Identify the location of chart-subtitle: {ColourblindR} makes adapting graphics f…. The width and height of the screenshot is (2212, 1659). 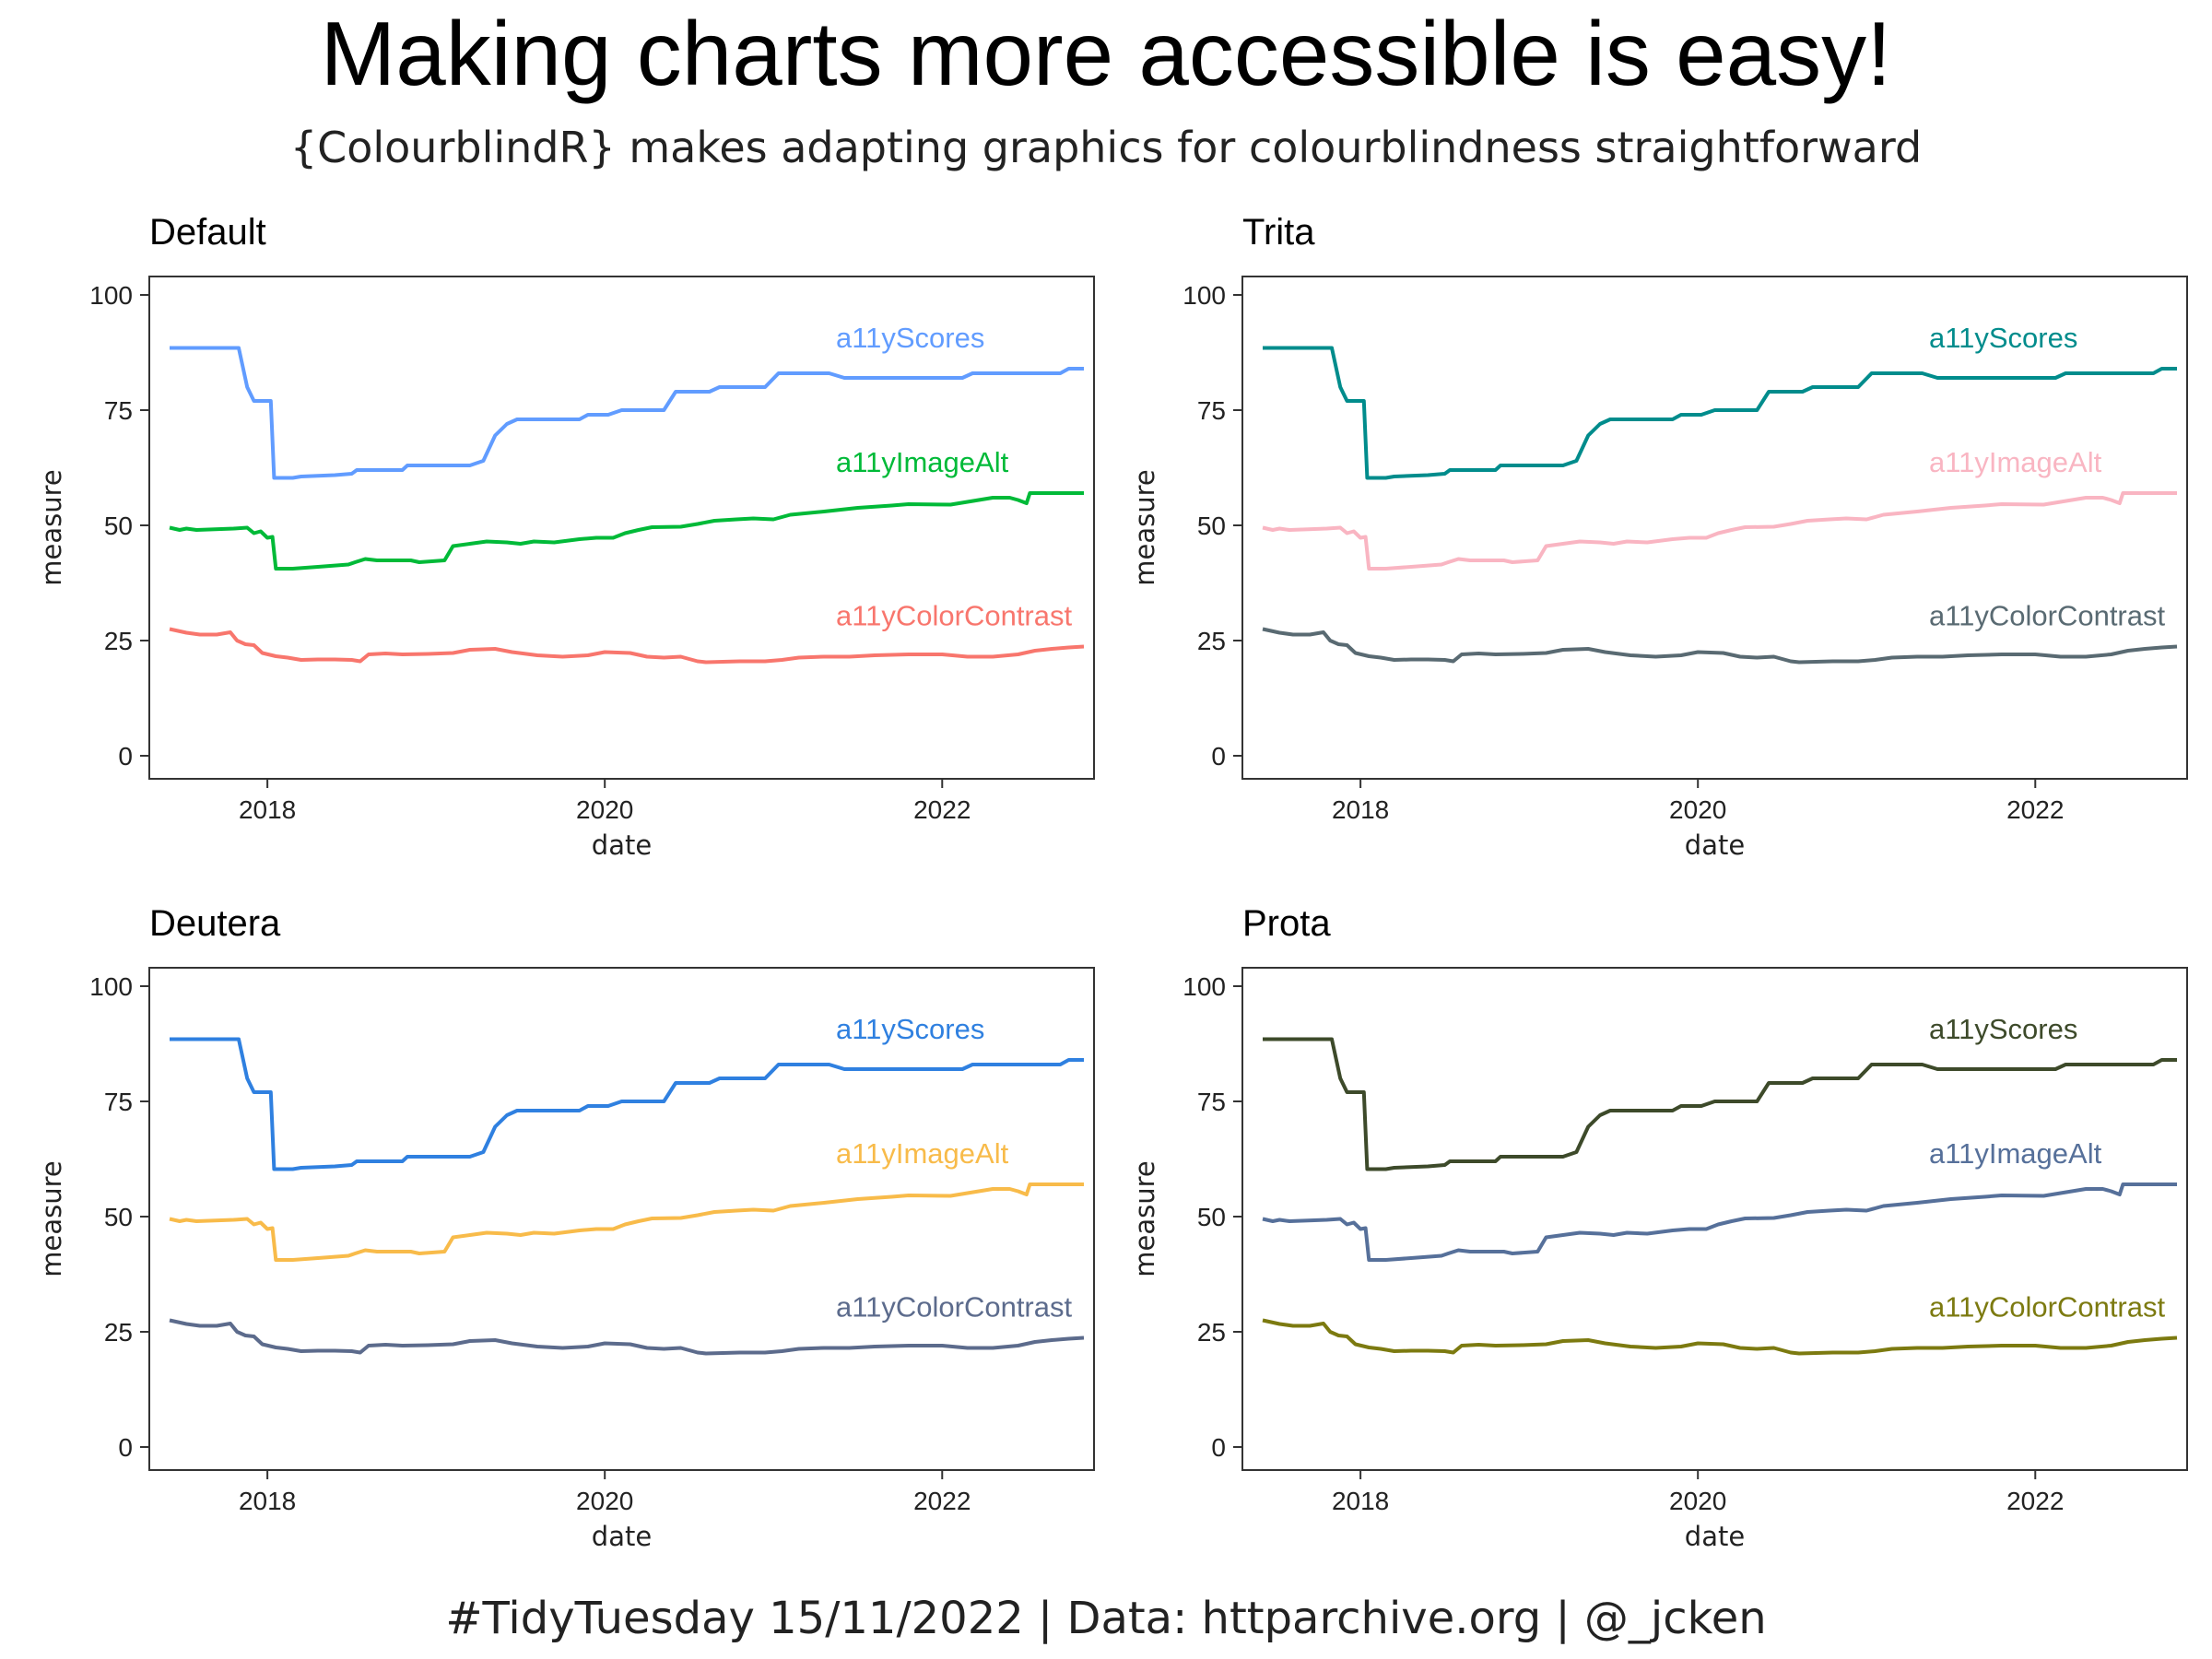
(1106, 147).